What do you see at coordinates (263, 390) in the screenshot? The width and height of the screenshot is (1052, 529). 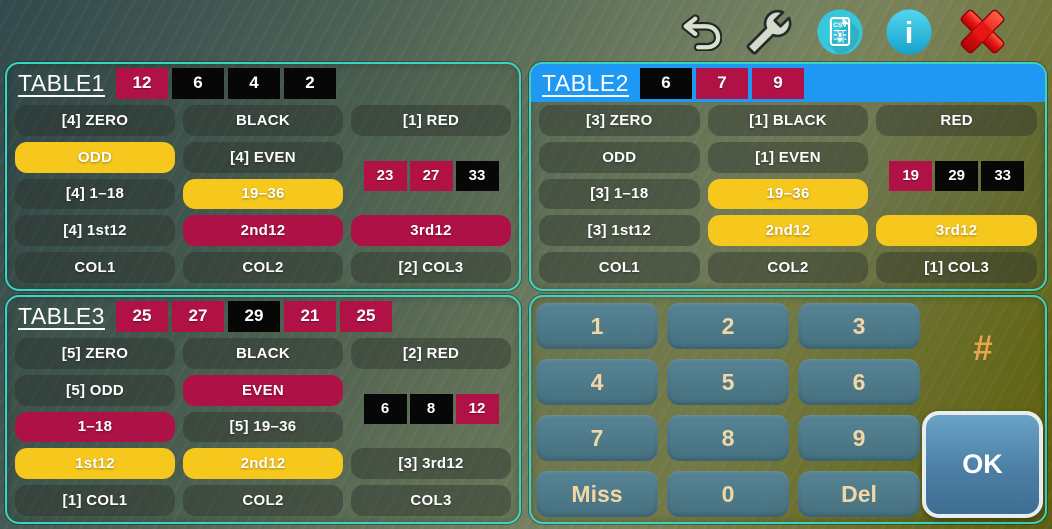 I see `bet-button-even: EVEN` at bounding box center [263, 390].